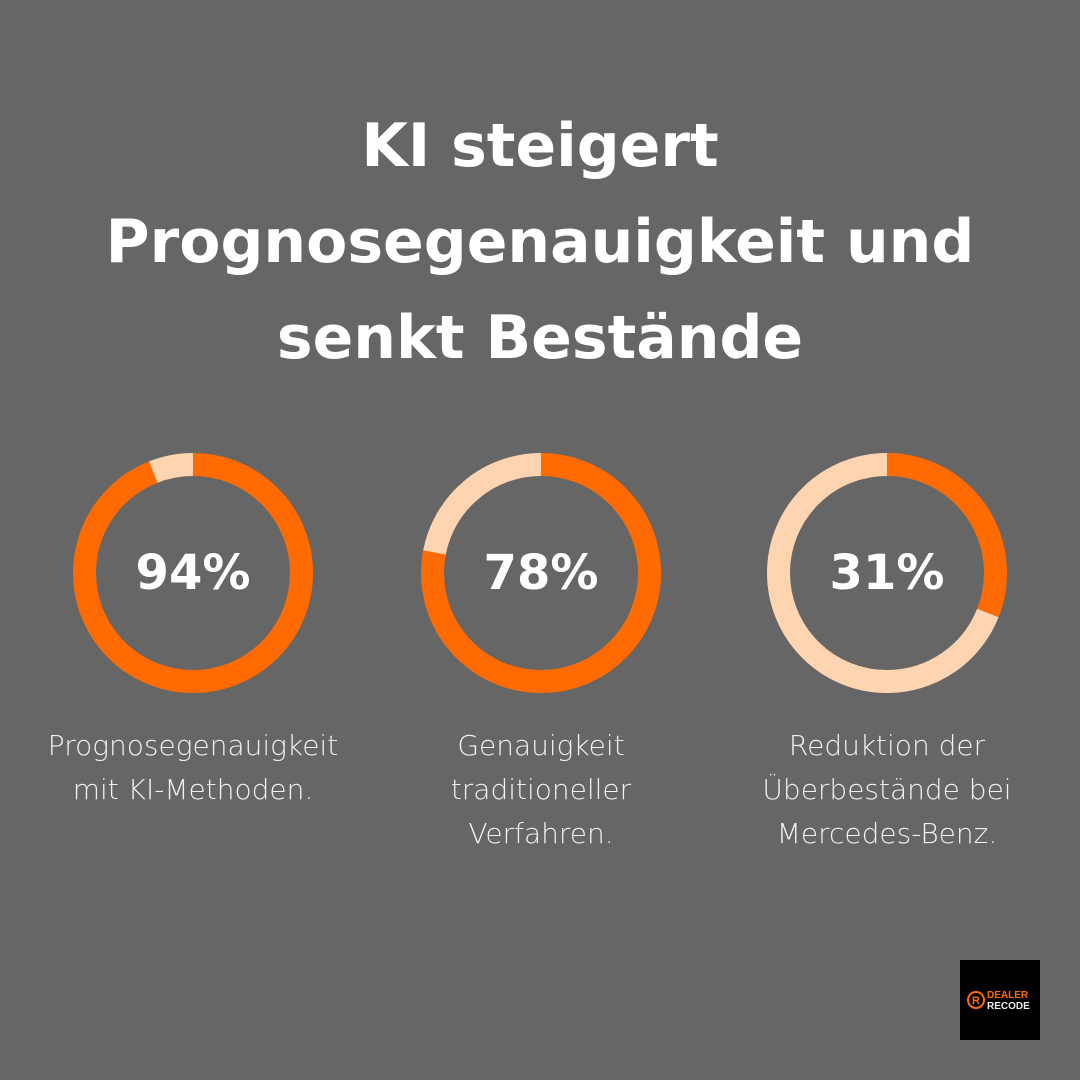  What do you see at coordinates (541, 789) in the screenshot?
I see `chart-caption: Genauigkeit traditioneller Verfahren.` at bounding box center [541, 789].